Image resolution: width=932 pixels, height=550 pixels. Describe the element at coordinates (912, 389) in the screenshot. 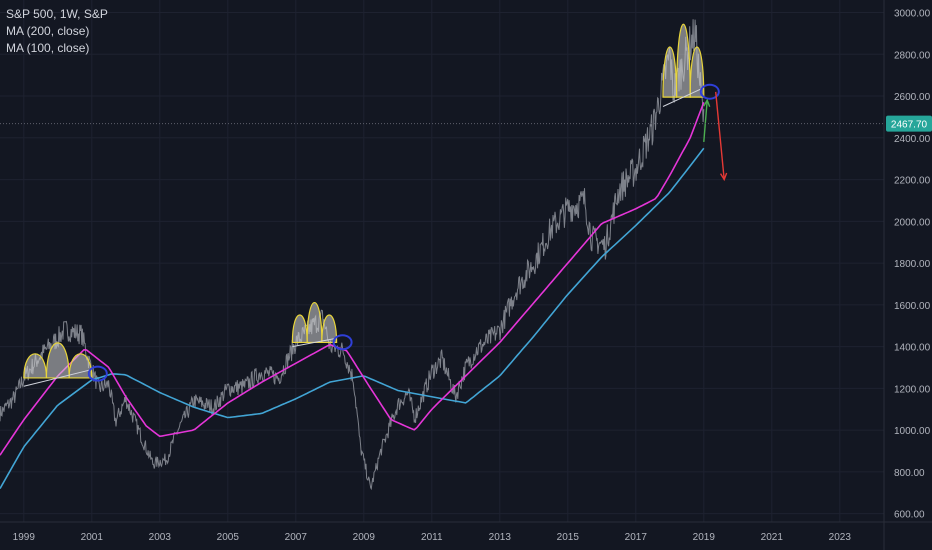

I see `y-tick-label: 1200.00` at that location.